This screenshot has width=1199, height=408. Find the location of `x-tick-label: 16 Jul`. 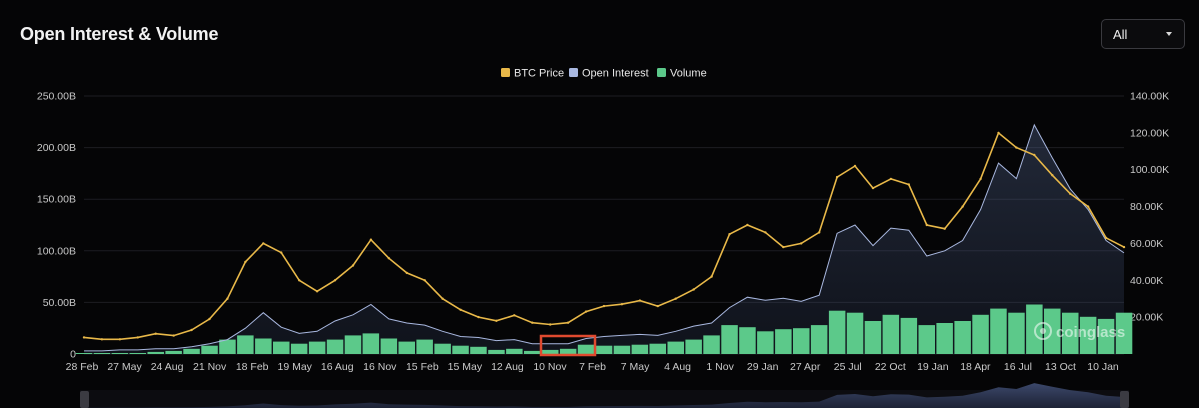

x-tick-label: 16 Jul is located at coordinates (1018, 367).